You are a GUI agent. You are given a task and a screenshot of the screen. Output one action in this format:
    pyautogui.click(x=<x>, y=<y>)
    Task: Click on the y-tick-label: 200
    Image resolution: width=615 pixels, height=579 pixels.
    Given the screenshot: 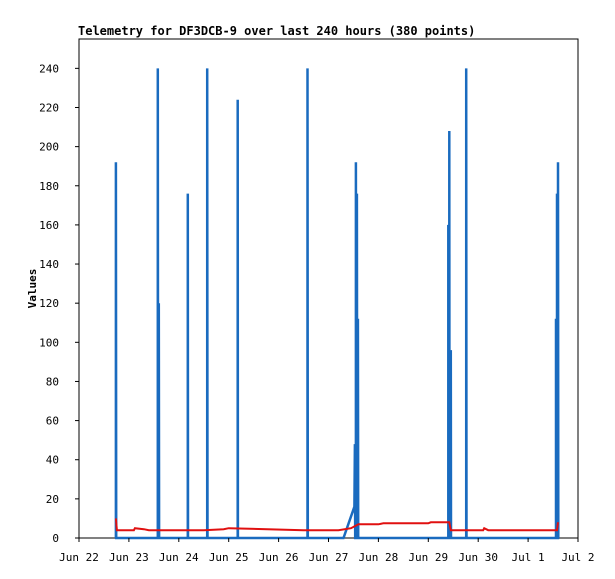 What is the action you would take?
    pyautogui.click(x=49, y=147)
    